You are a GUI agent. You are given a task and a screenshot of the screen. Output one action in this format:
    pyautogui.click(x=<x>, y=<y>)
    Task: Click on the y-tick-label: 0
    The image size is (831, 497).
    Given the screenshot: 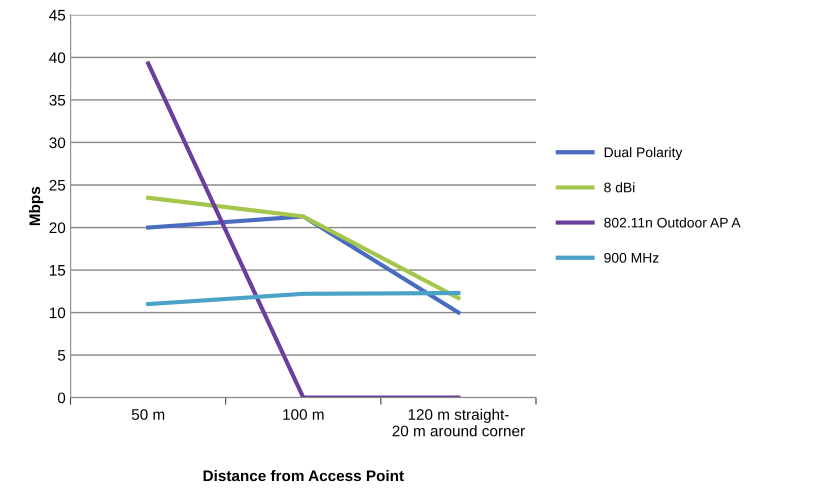 What is the action you would take?
    pyautogui.click(x=62, y=398)
    